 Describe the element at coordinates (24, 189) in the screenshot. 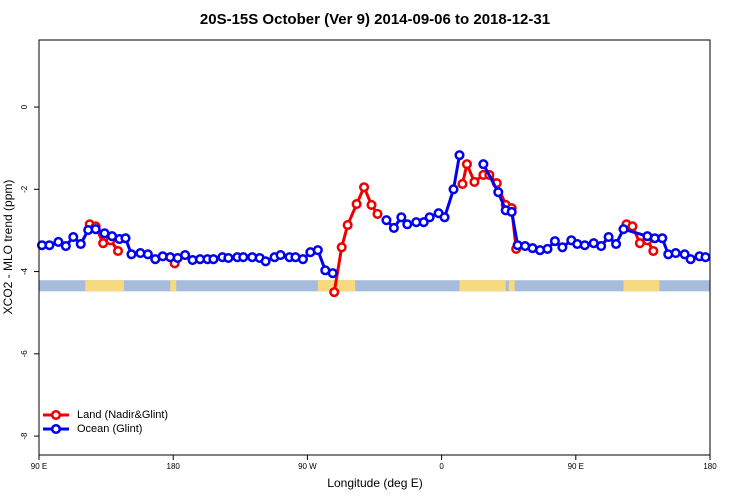

I see `y-tick-label: -2` at that location.